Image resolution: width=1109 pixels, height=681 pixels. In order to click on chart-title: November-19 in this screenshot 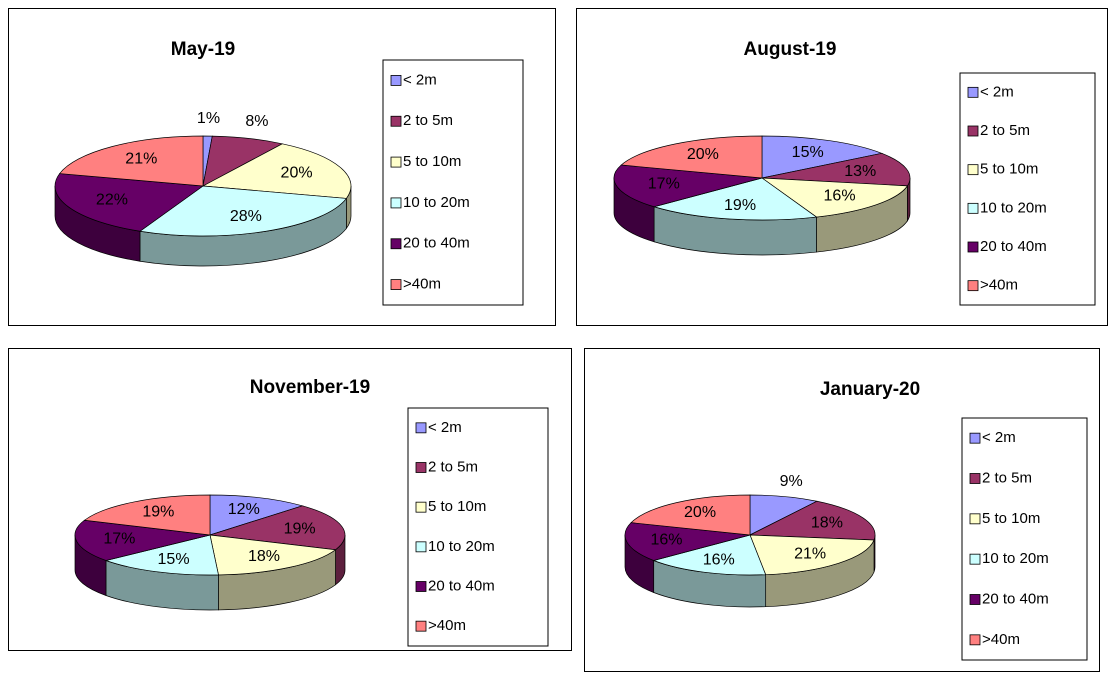, I will do `click(310, 387)`.